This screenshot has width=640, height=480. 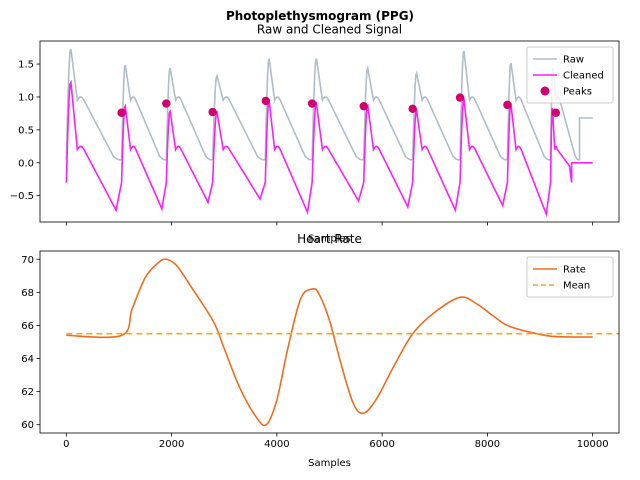 I want to click on raw-cleaned-ytick-label: 0.0, so click(x=26, y=163).